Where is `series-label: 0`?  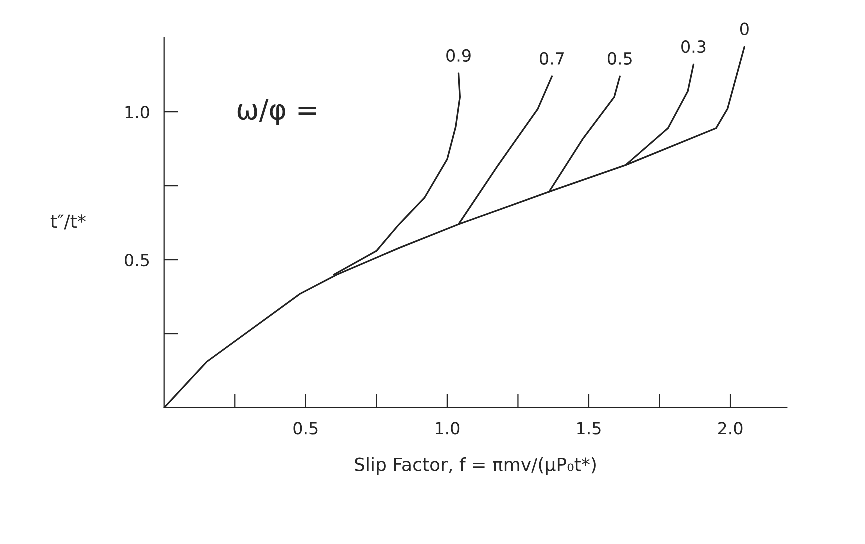 series-label: 0 is located at coordinates (744, 29).